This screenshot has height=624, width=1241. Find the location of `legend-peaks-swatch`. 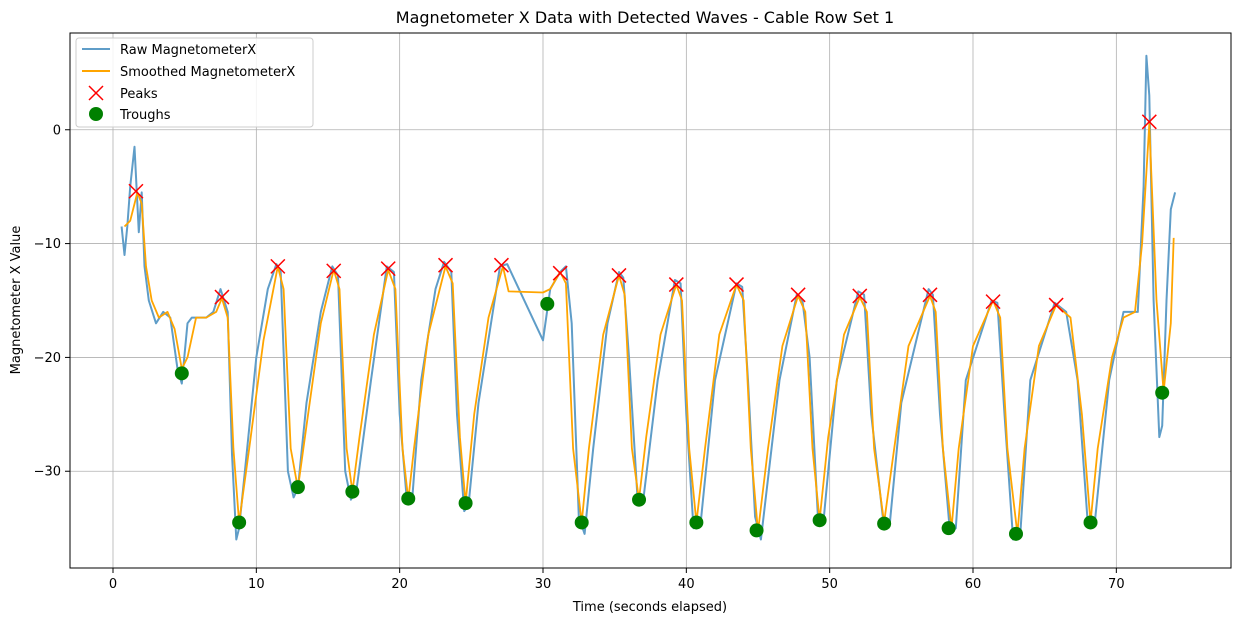

legend-peaks-swatch is located at coordinates (96, 93).